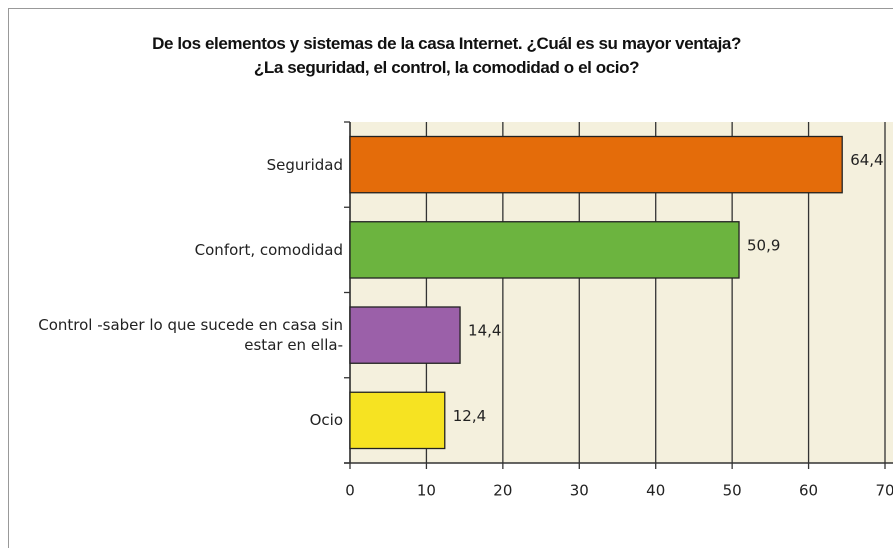 The width and height of the screenshot is (893, 548). Describe the element at coordinates (884, 491) in the screenshot. I see `x-tick-label: 70` at that location.